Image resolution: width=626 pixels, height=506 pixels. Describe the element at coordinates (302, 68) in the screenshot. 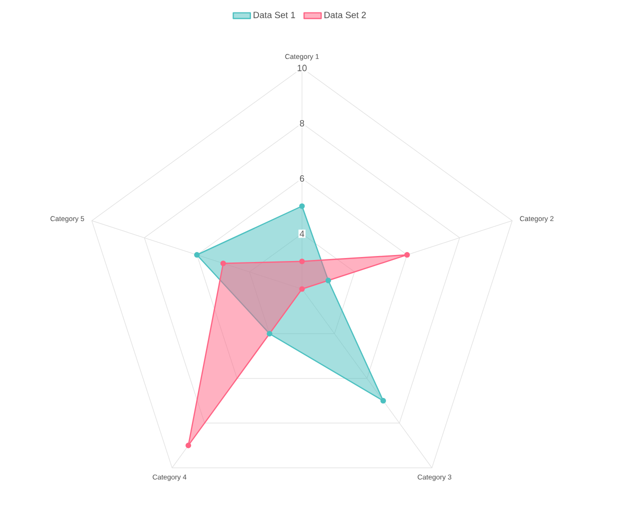

I see `y-tick-label: 10` at that location.